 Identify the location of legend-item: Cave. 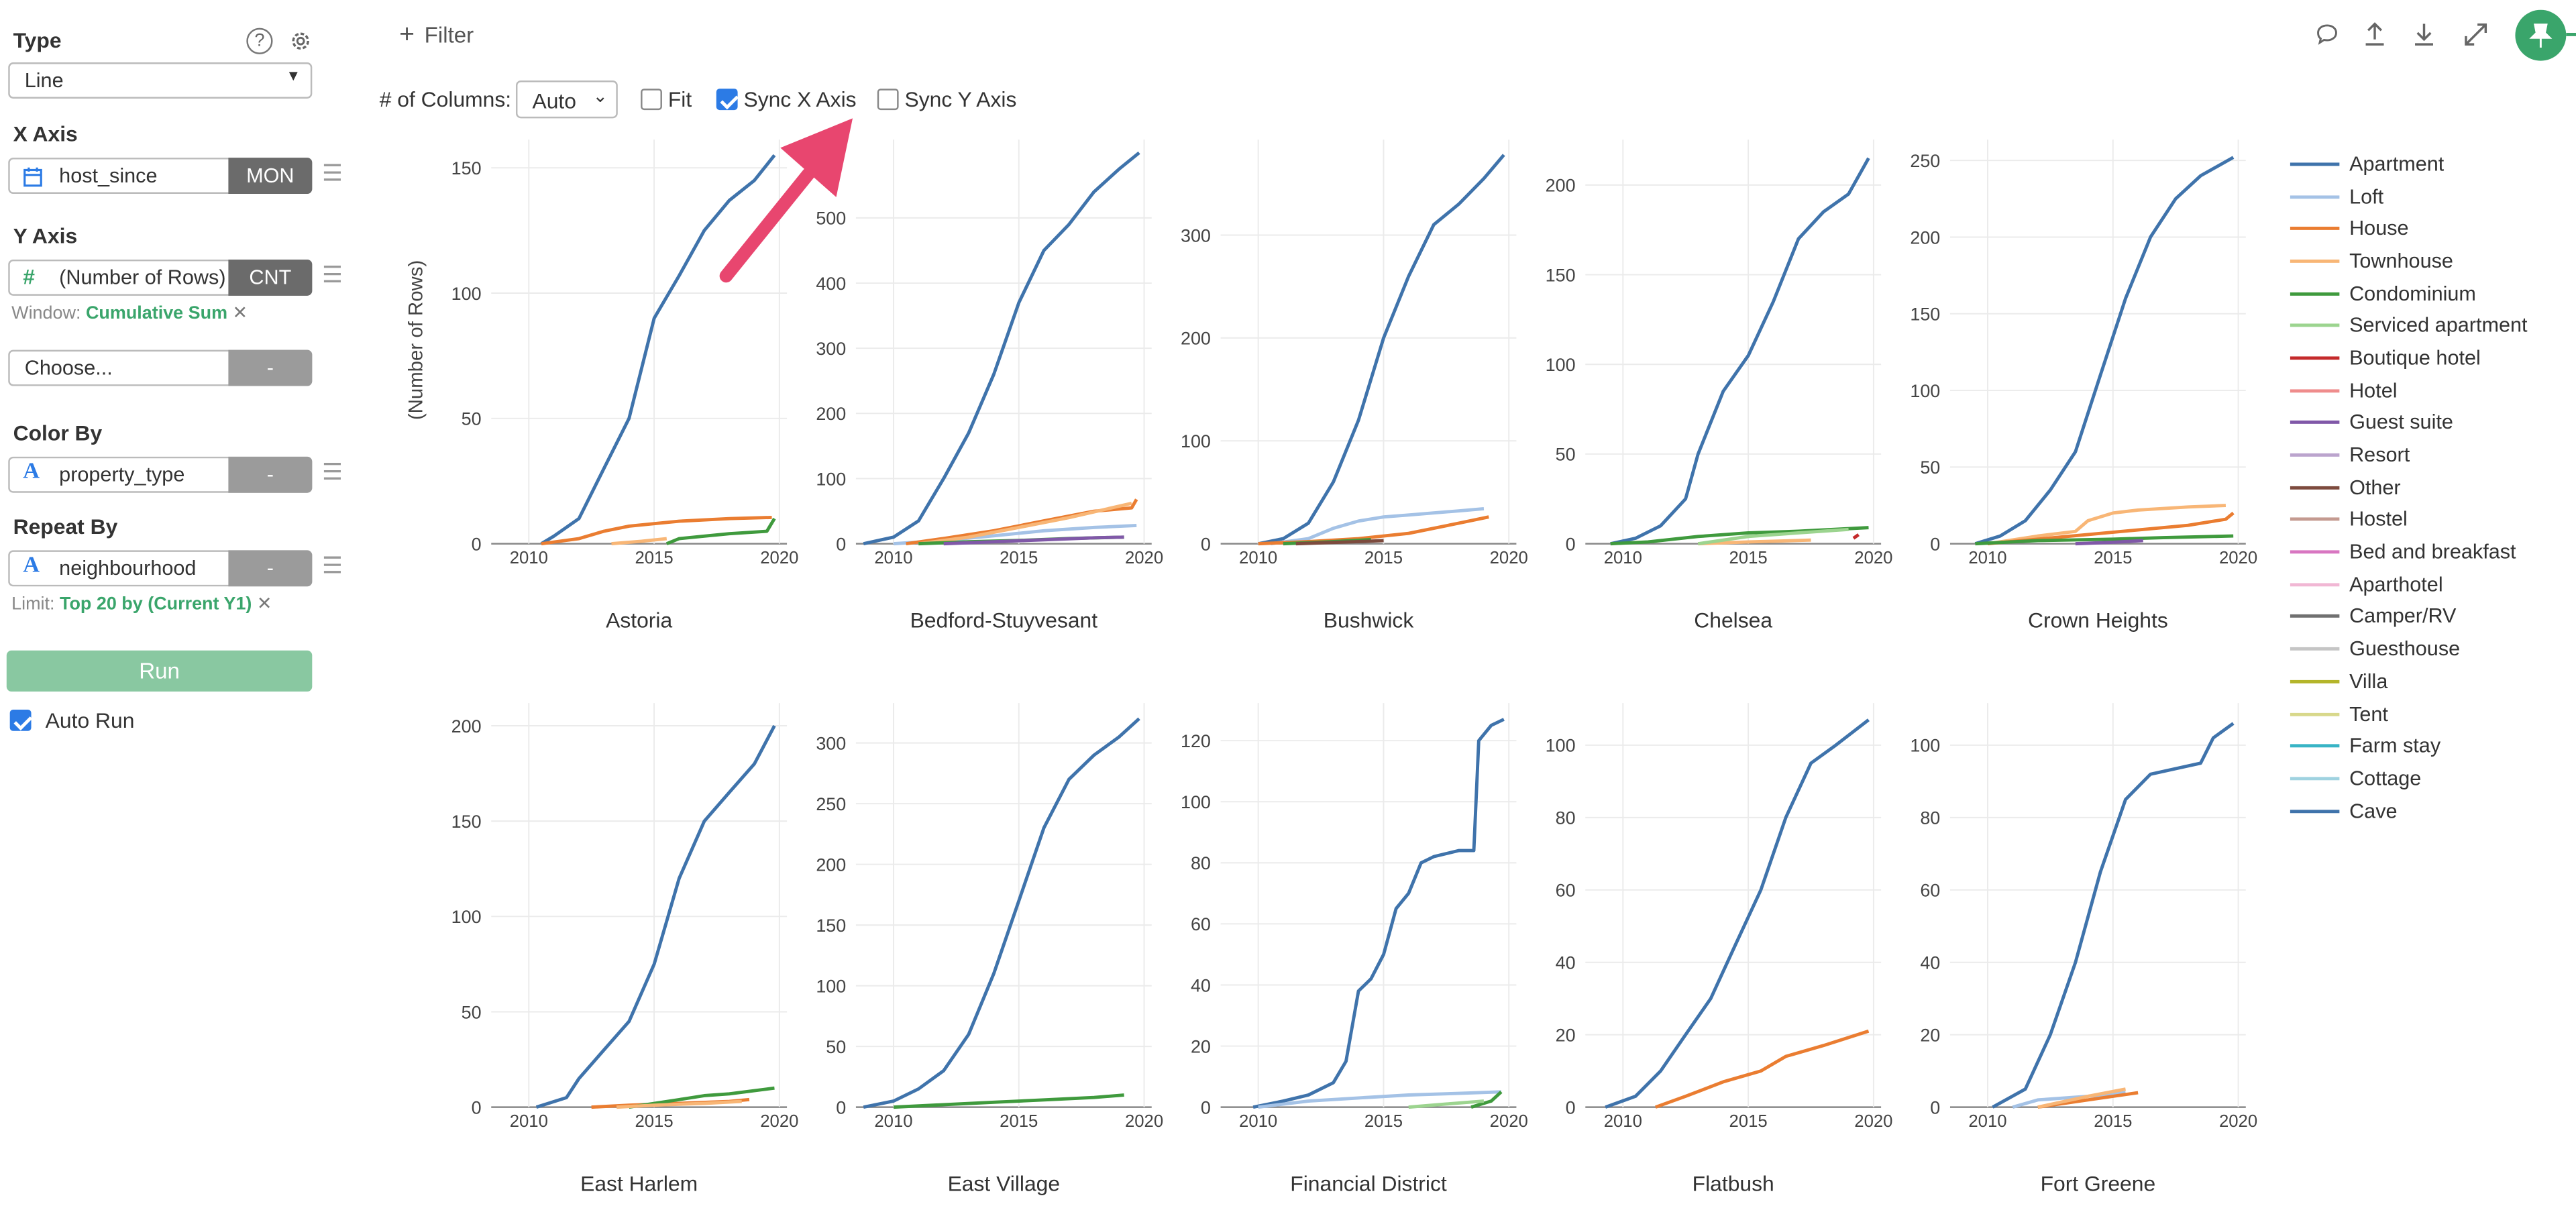
(2409, 811).